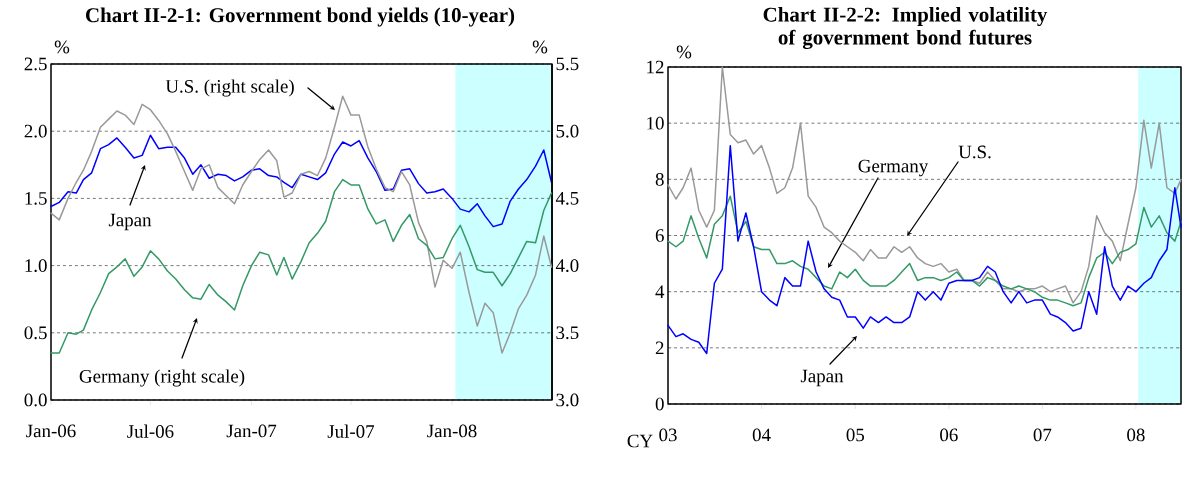 This screenshot has width=1188, height=483. I want to click on x-tick-label: 04, so click(761, 435).